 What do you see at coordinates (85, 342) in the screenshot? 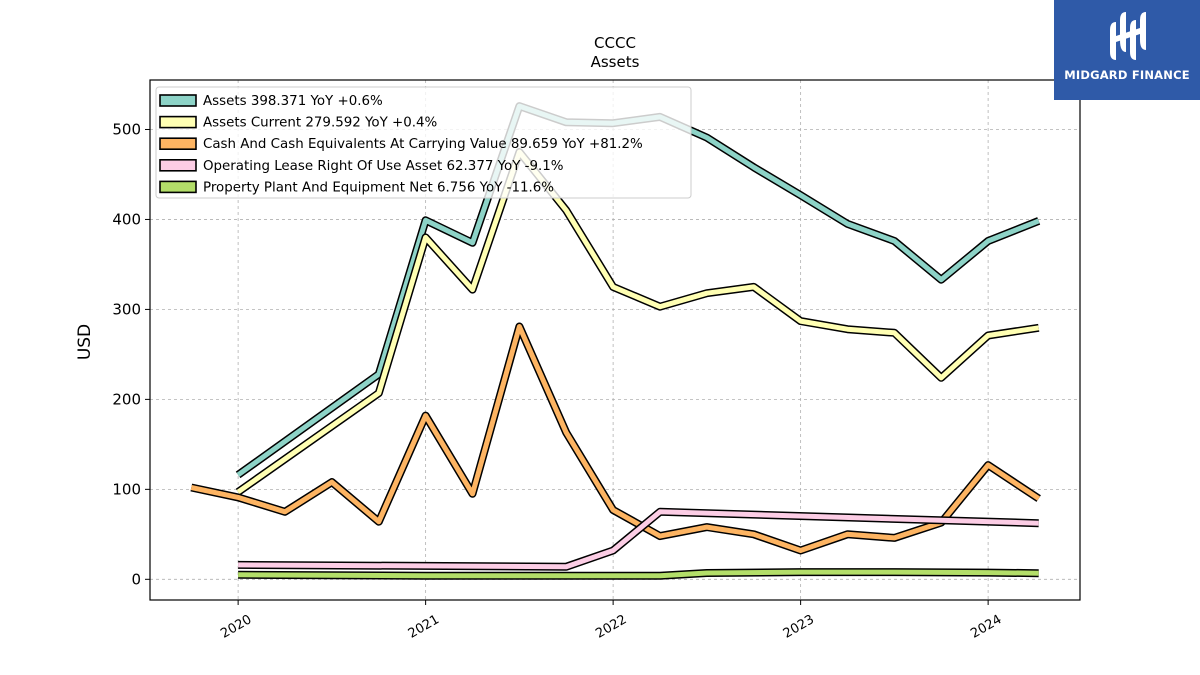
I see `y-axis-label: USD` at bounding box center [85, 342].